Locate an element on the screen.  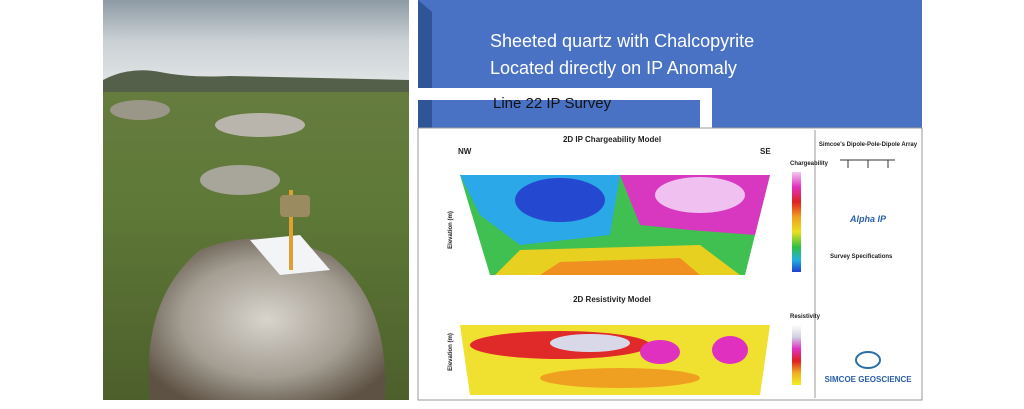
banner-line: Located directly on IP Anomaly is located at coordinates (613, 68).